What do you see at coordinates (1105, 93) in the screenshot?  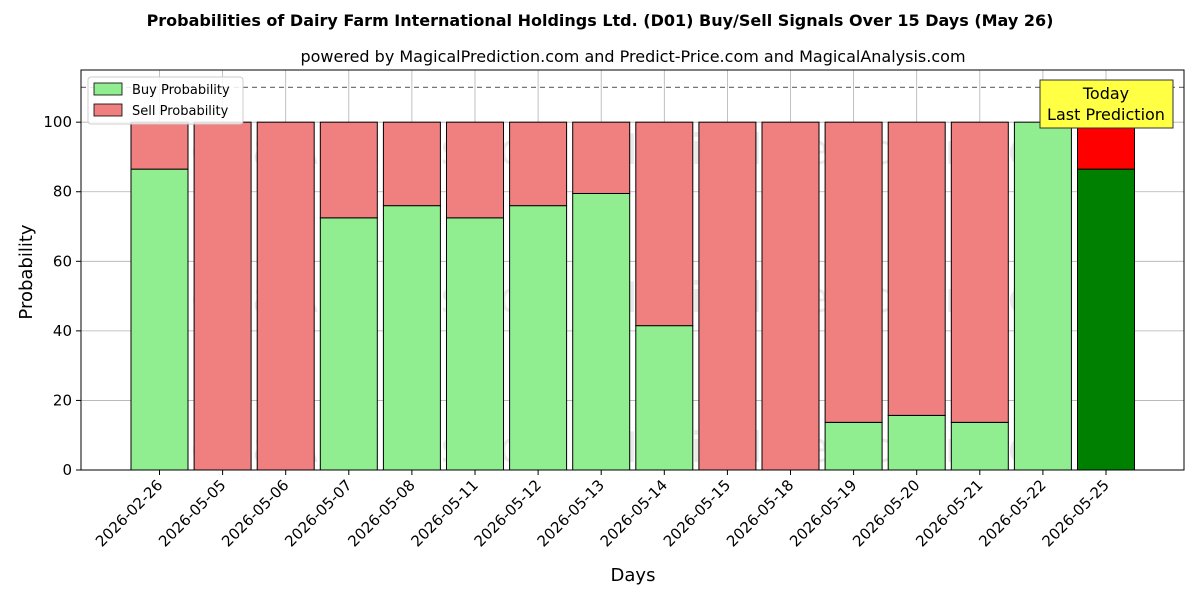 I see `today-label: Today` at bounding box center [1105, 93].